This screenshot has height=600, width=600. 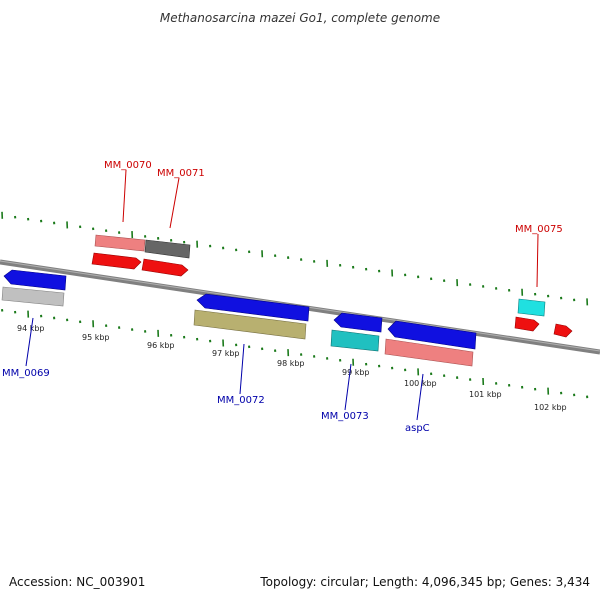 What do you see at coordinates (116, 261) in the screenshot?
I see `feature-mm0070-arrow` at bounding box center [116, 261].